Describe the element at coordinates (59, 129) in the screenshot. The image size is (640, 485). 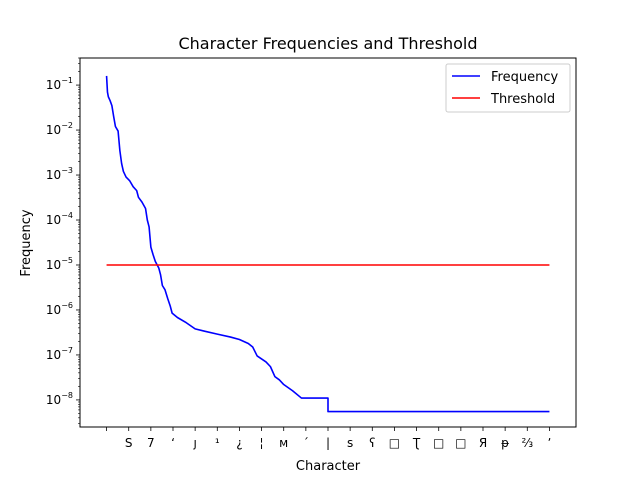
I see `y-tick-label: 10⁻²` at that location.